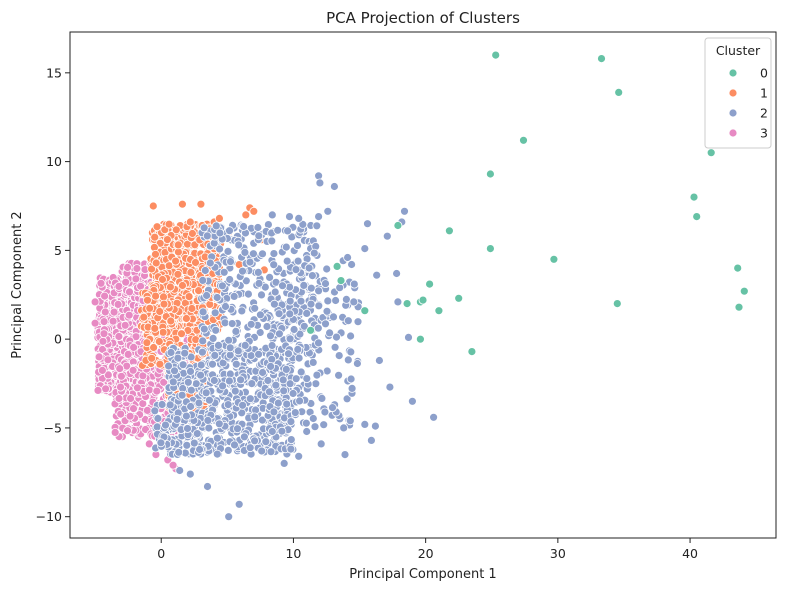 The image size is (790, 590). What do you see at coordinates (17, 284) in the screenshot?
I see `y-axis-title: Principal Component 2` at bounding box center [17, 284].